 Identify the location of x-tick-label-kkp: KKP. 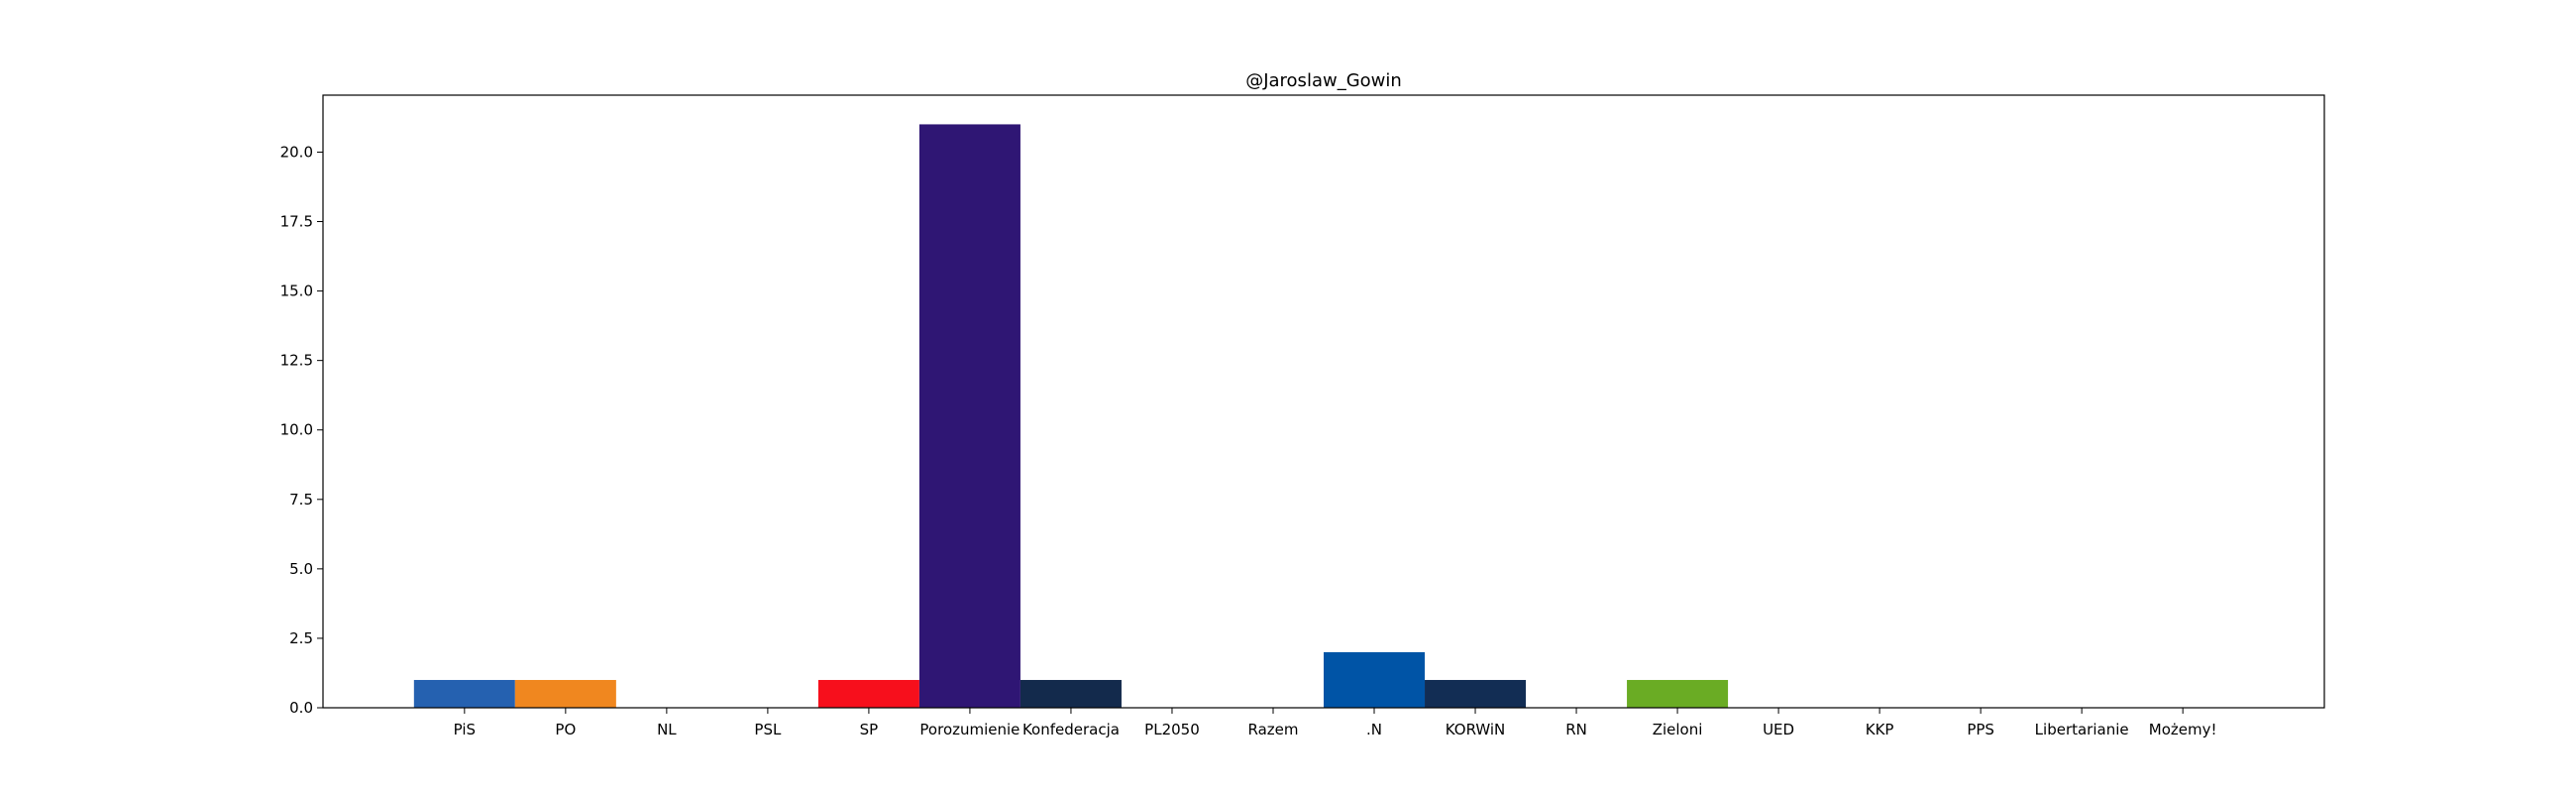
(1880, 729).